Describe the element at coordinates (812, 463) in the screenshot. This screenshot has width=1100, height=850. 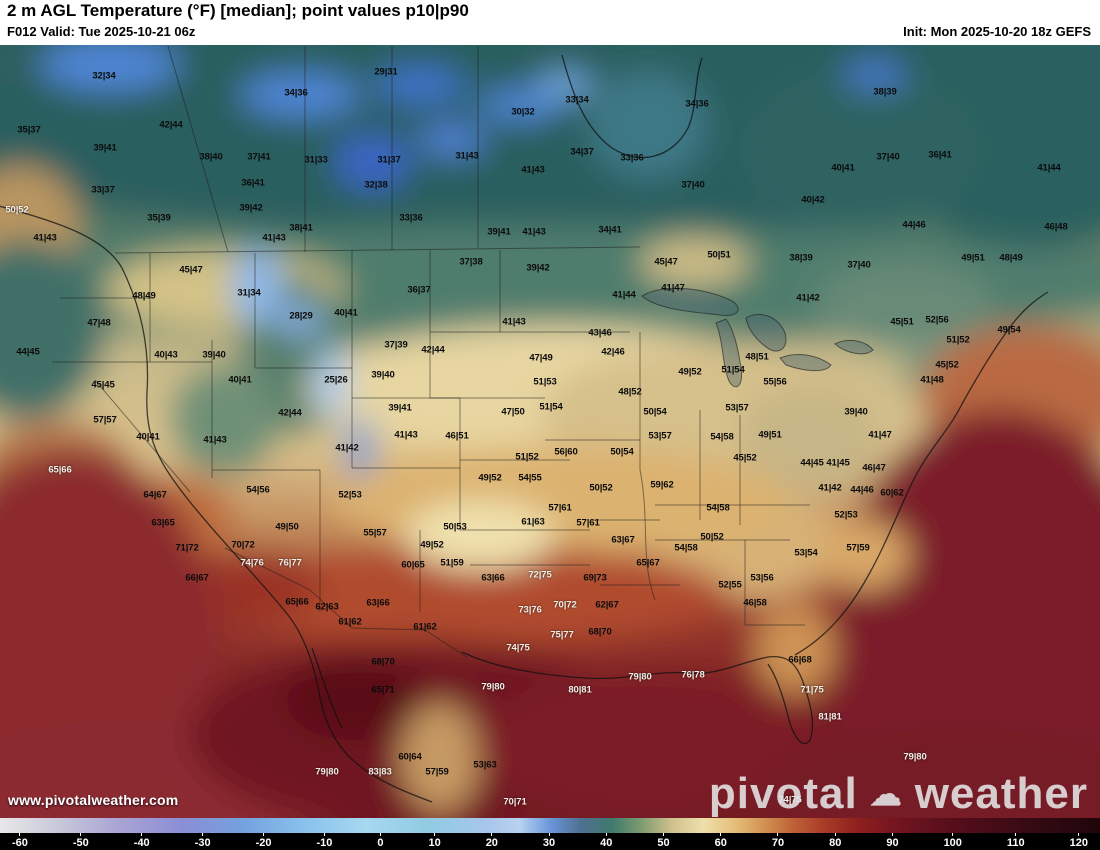
I see `point-value: 44|45` at that location.